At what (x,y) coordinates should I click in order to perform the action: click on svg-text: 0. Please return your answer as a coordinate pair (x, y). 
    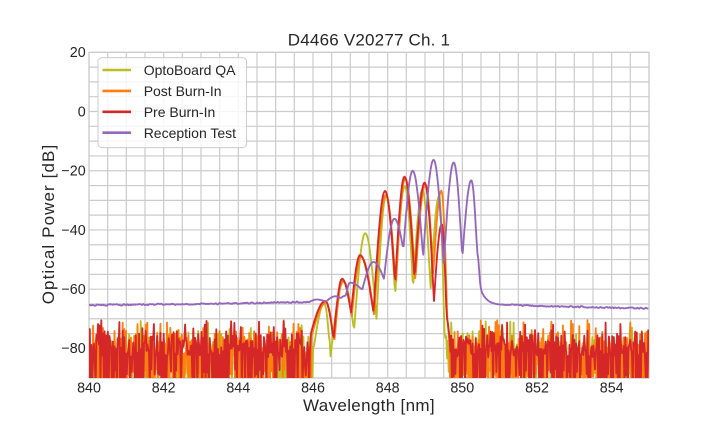
    Looking at the image, I should click on (82, 112).